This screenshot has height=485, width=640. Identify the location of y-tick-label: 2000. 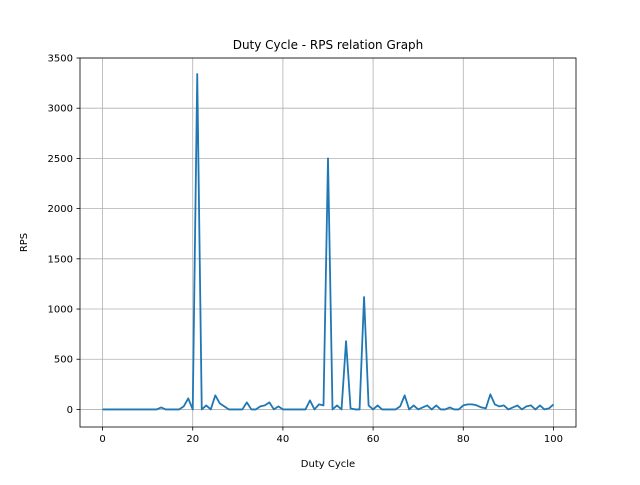
(60, 209).